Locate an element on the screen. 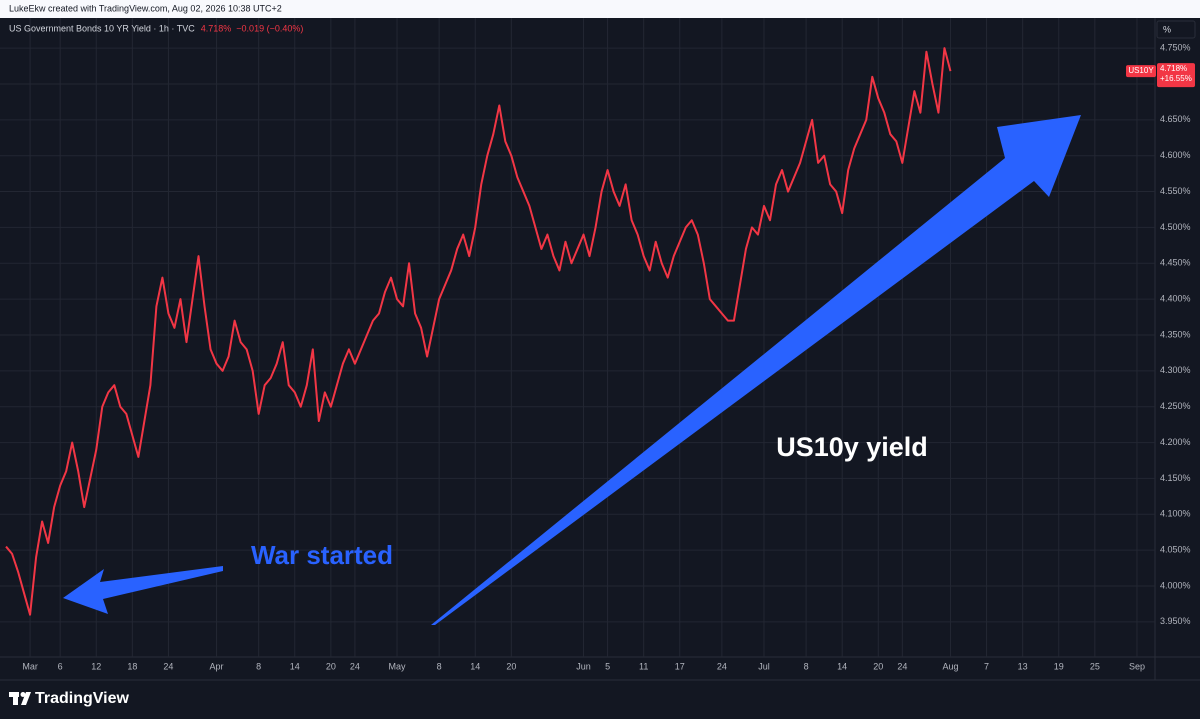 This screenshot has width=1200, height=719. y-tick-label: 4.300% is located at coordinates (1175, 370).